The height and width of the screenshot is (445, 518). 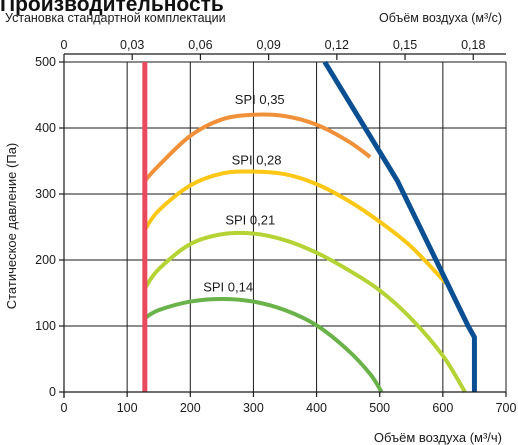 What do you see at coordinates (260, 99) in the screenshot?
I see `series-label: SPI 0,35` at bounding box center [260, 99].